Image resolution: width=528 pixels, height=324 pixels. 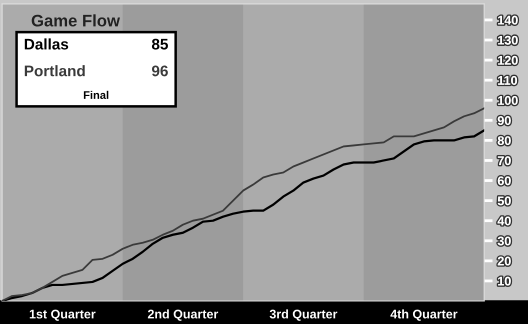 I want to click on y-tick-label: 120, so click(x=508, y=60).